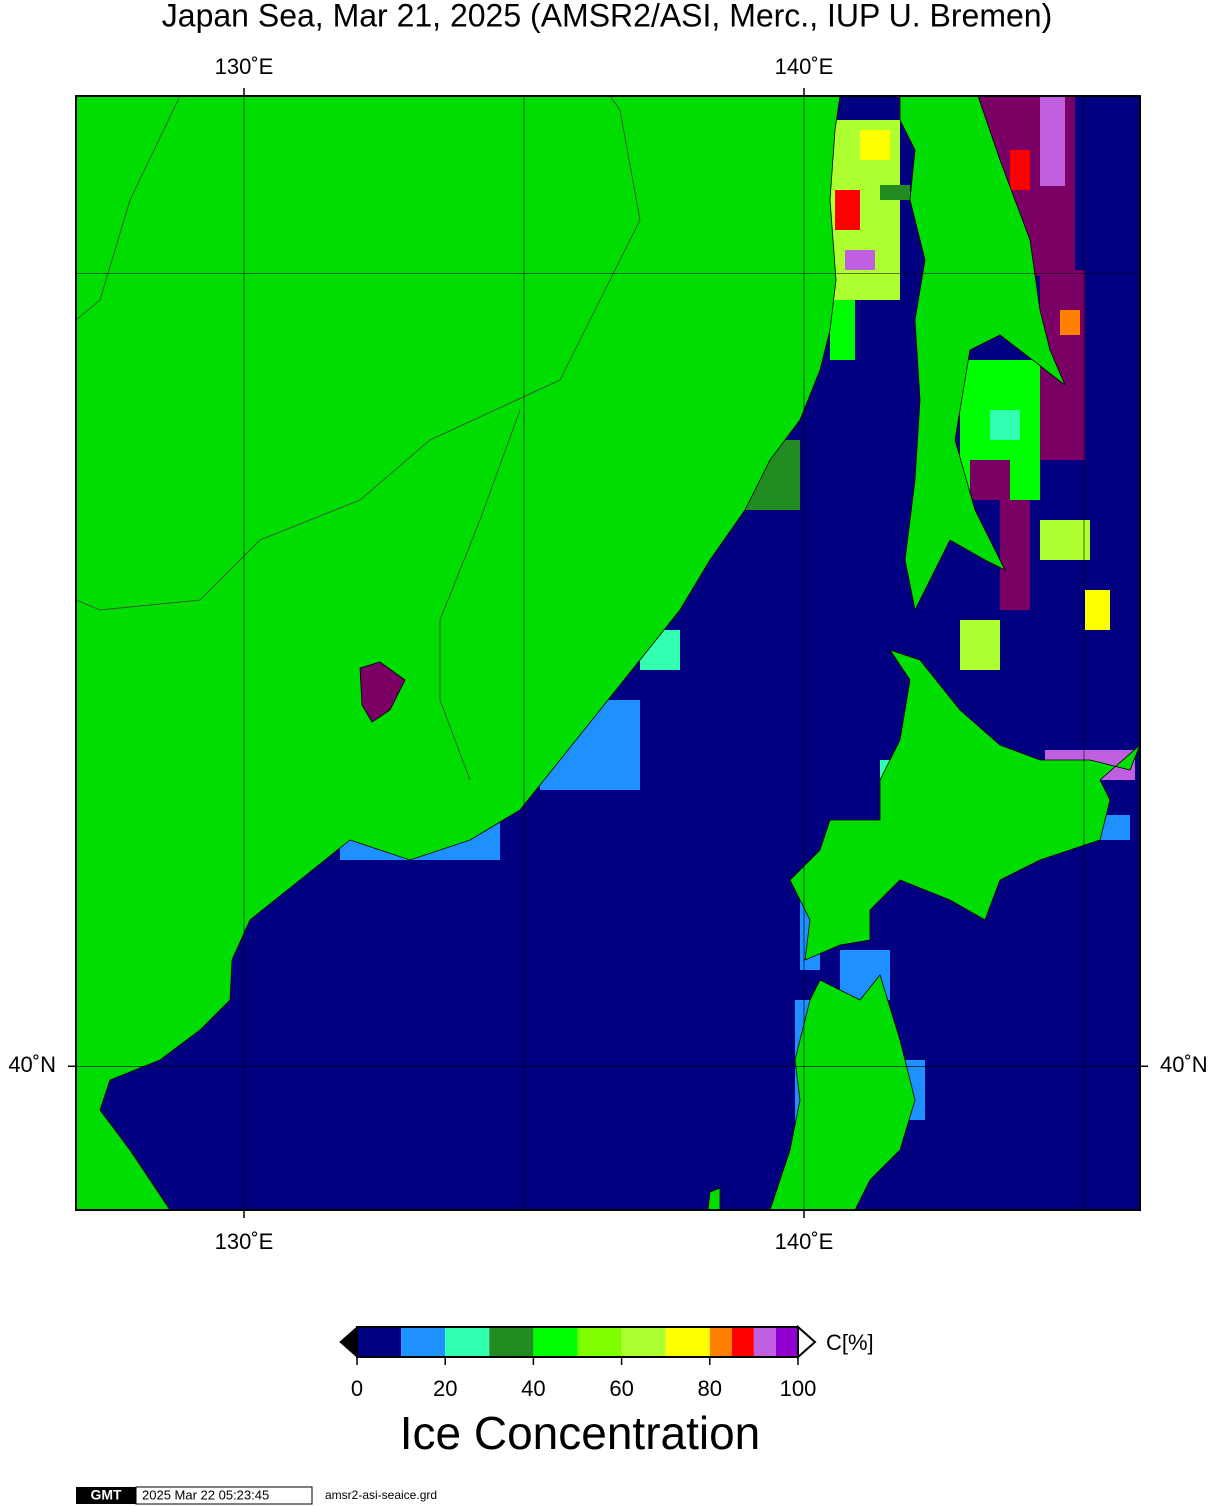 The height and width of the screenshot is (1506, 1214). What do you see at coordinates (445, 1388) in the screenshot?
I see `colorbar-tick-label: 20` at bounding box center [445, 1388].